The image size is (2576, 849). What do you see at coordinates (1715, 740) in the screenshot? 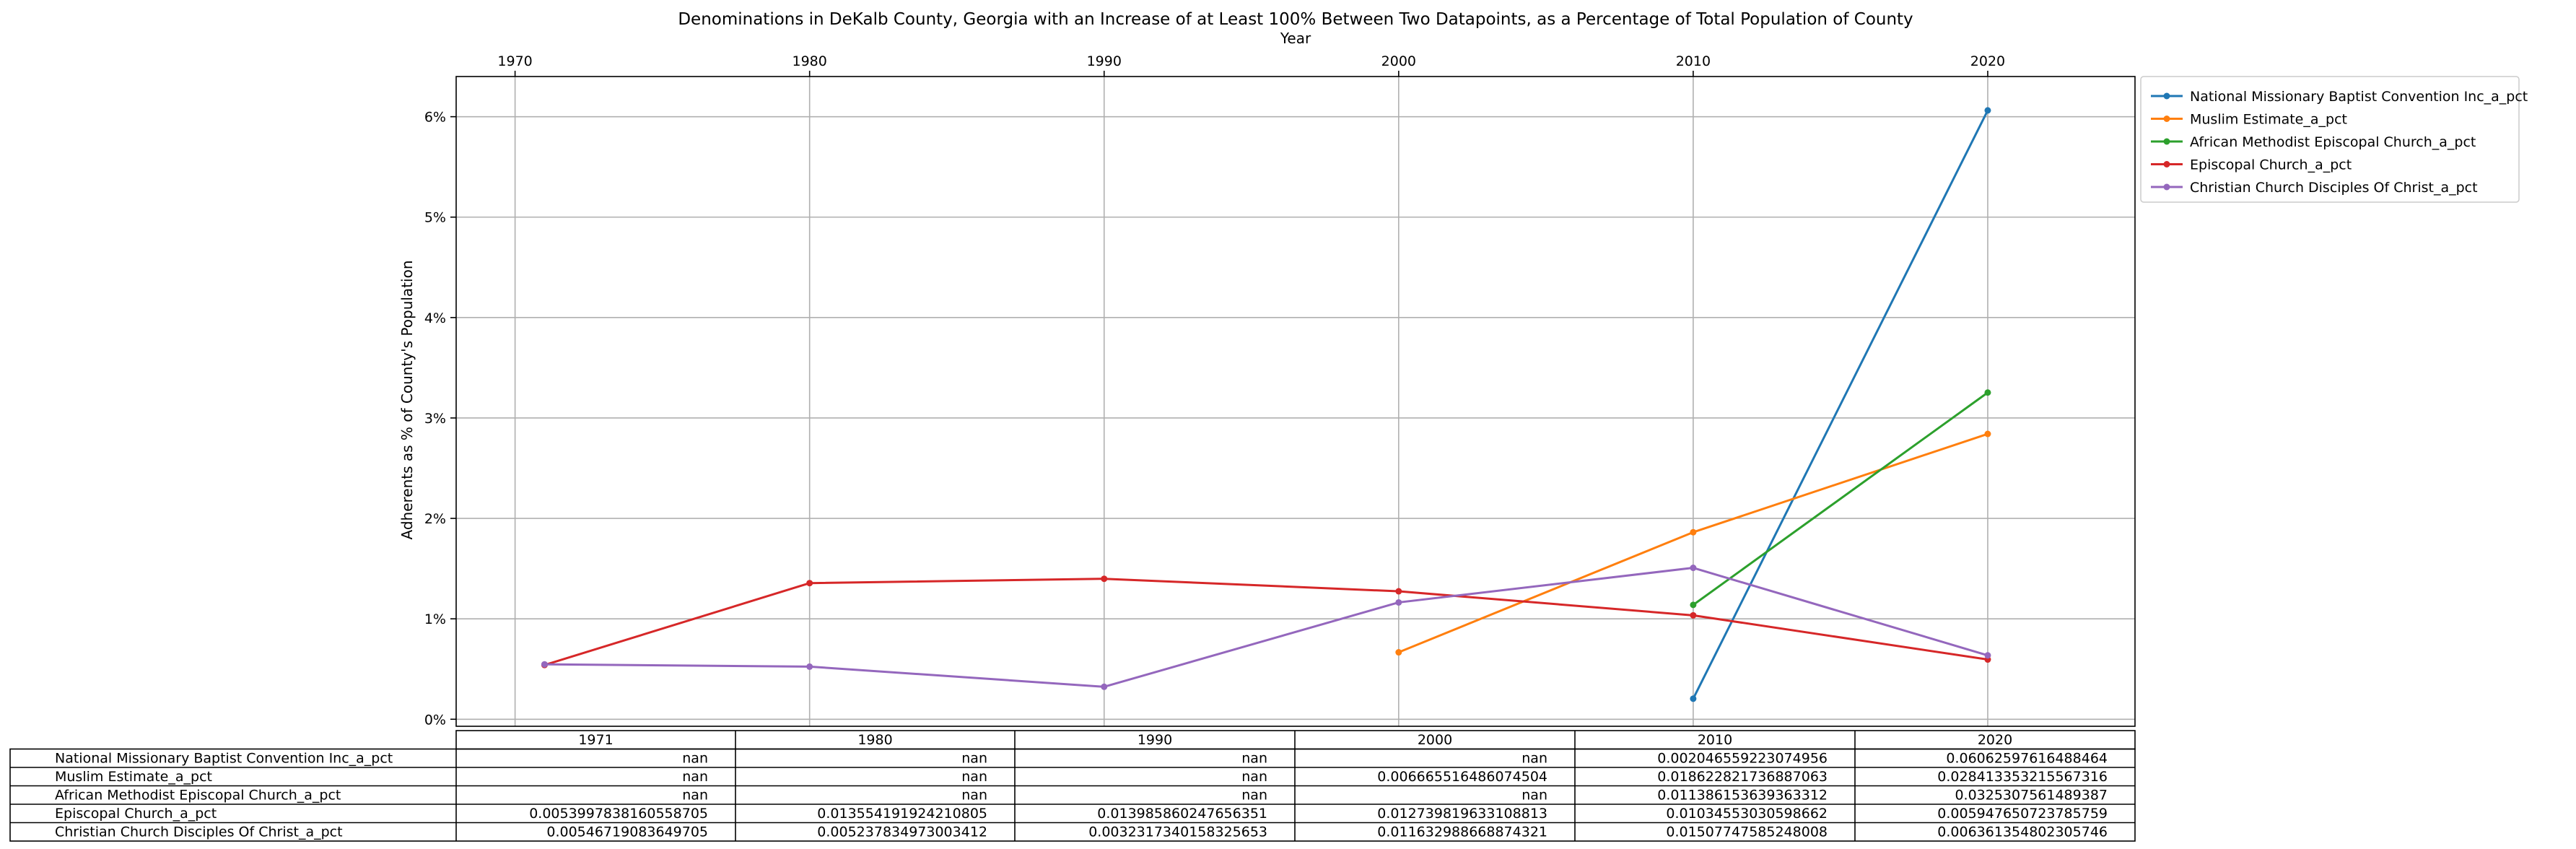
I see `table-column-header: 2010` at bounding box center [1715, 740].